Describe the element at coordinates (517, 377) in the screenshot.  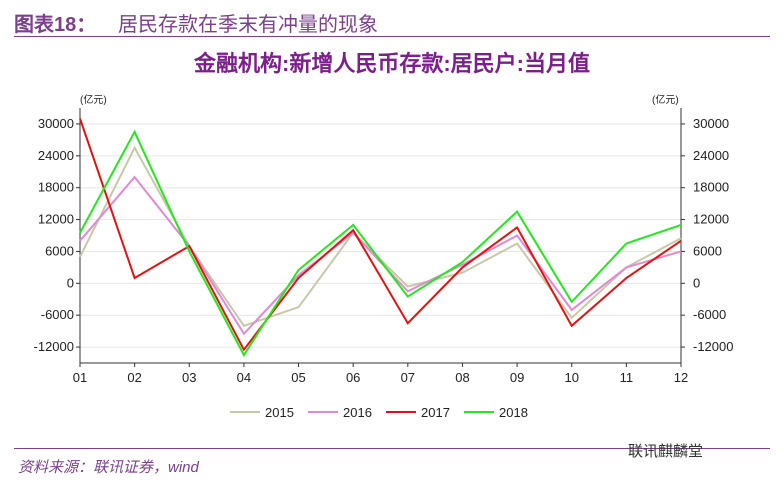
I see `x-tick-label: 09` at that location.